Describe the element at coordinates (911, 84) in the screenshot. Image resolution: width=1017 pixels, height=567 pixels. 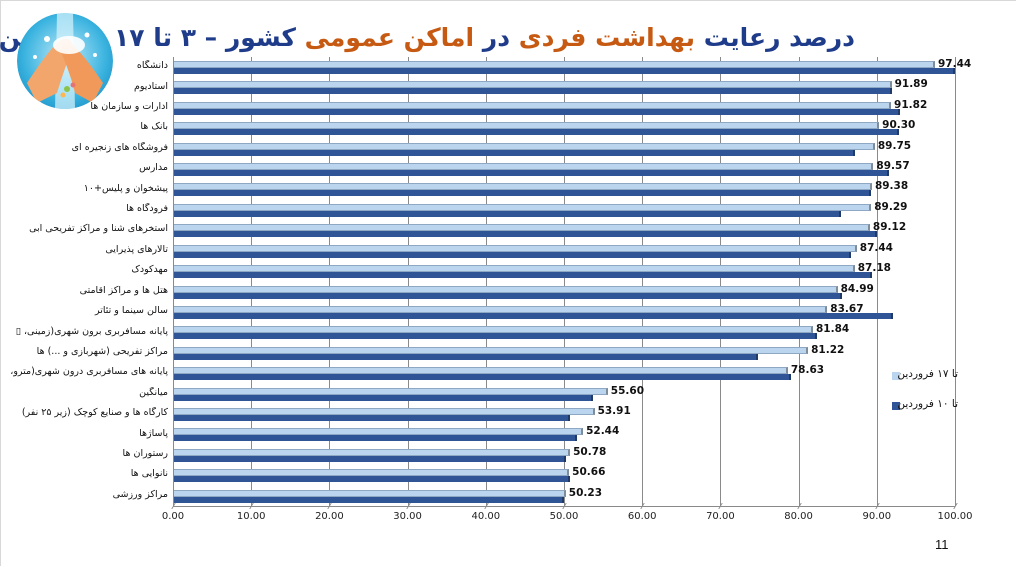
I see `data-label: 91.89` at that location.